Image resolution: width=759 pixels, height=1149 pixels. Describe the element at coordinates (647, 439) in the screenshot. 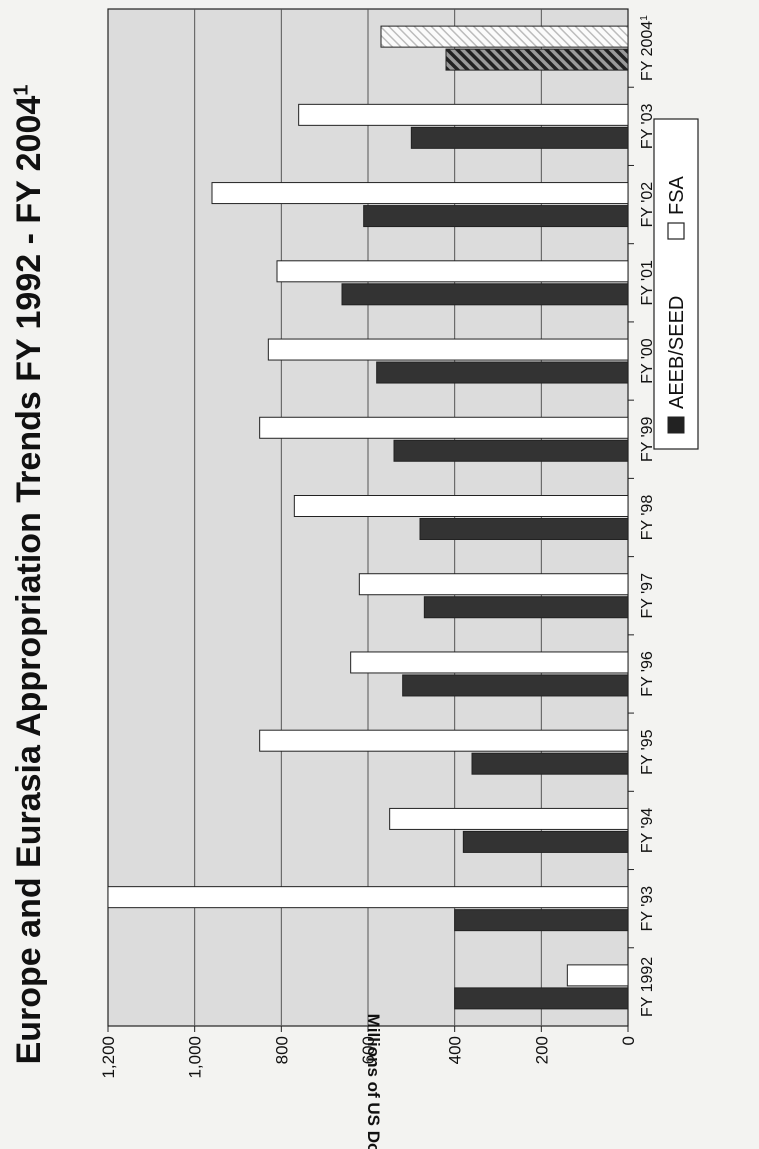

I see `x-tick-label: FY '99` at that location.